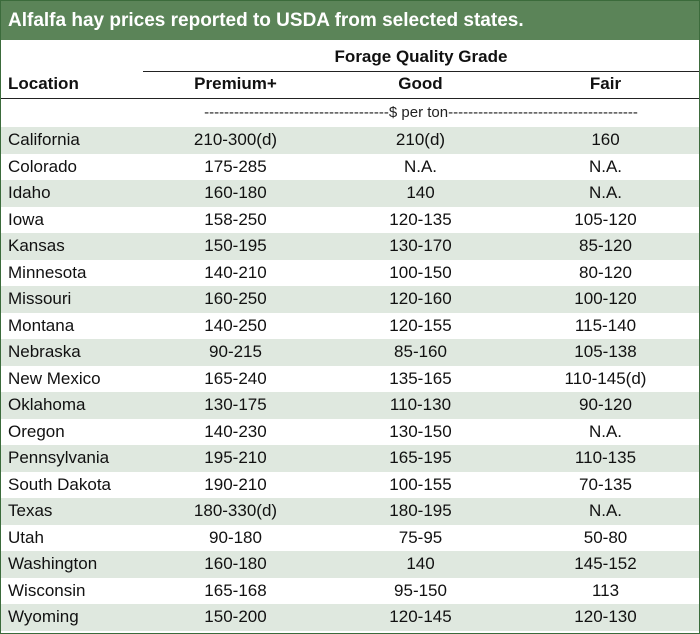 This screenshot has height=634, width=700. What do you see at coordinates (41, 325) in the screenshot?
I see `location-cell: Montana` at bounding box center [41, 325].